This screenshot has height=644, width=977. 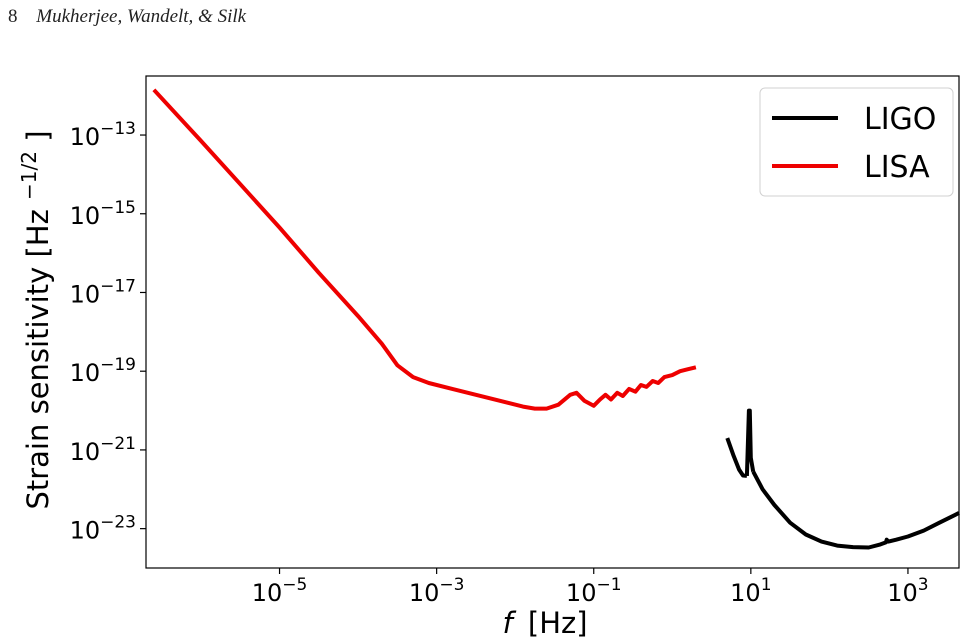 I want to click on y-tick-label: 10−17, so click(x=103, y=292).